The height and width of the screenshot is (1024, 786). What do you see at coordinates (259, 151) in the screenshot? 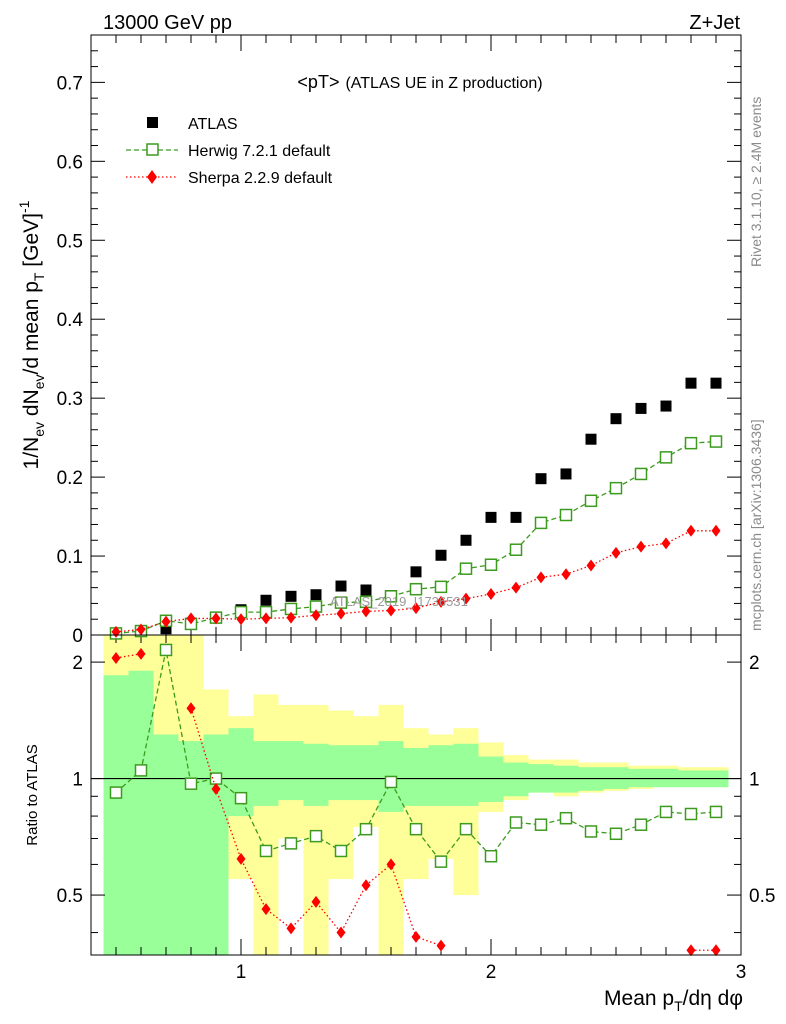
I see `legend-label-herwig: Herwig 7.2.1 default` at bounding box center [259, 151].